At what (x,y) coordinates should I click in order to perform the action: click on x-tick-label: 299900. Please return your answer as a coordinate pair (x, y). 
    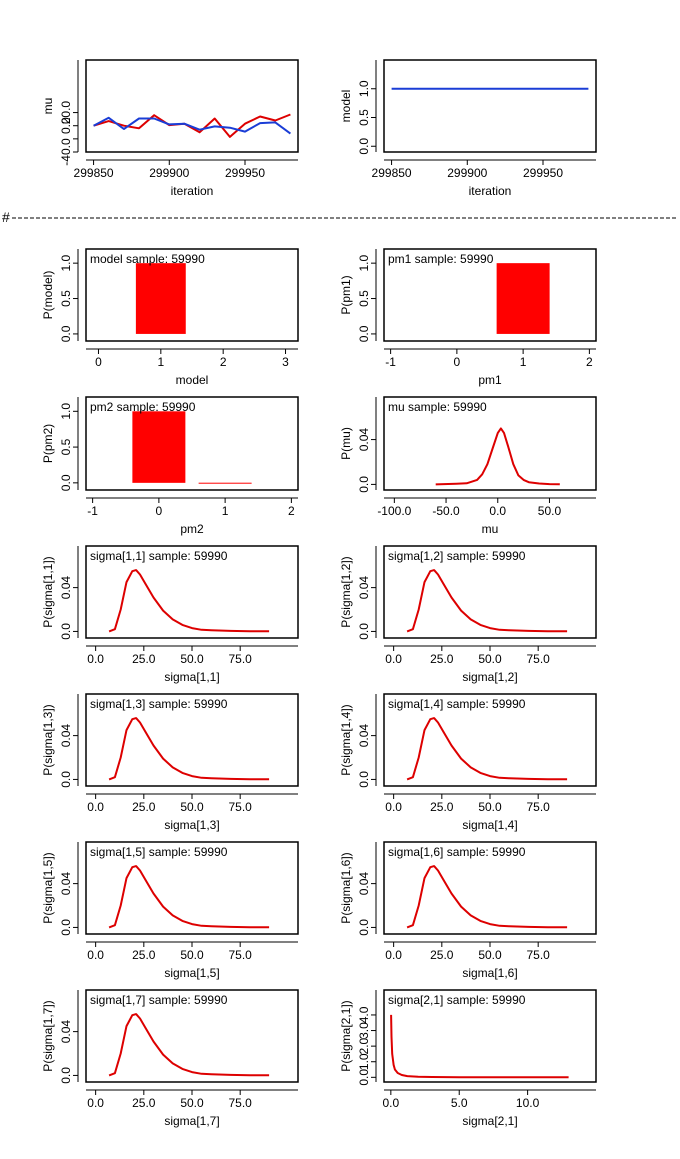
    Looking at the image, I should click on (467, 173).